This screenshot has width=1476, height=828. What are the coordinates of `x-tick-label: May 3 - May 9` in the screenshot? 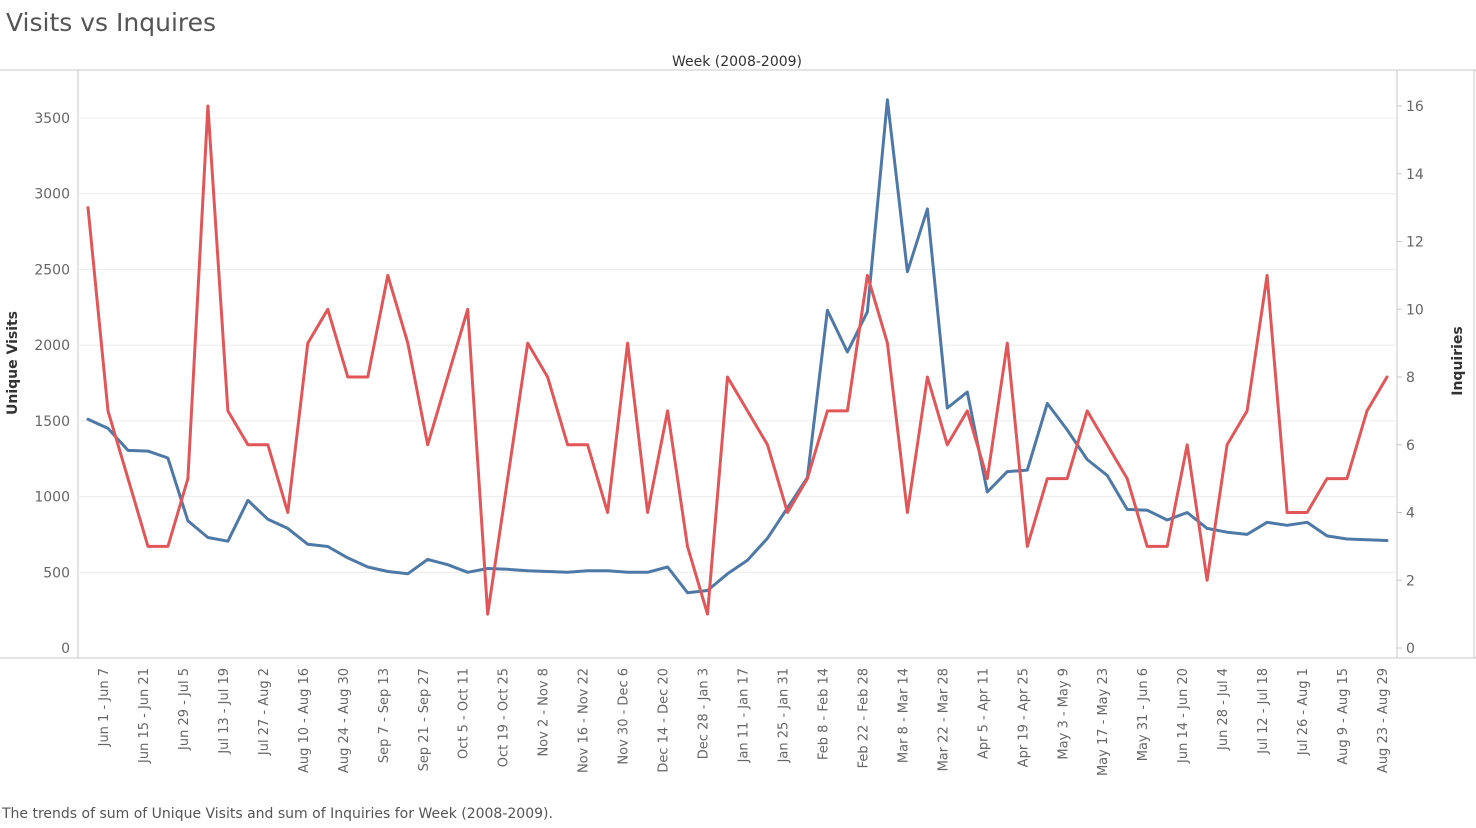 It's located at (1063, 714).